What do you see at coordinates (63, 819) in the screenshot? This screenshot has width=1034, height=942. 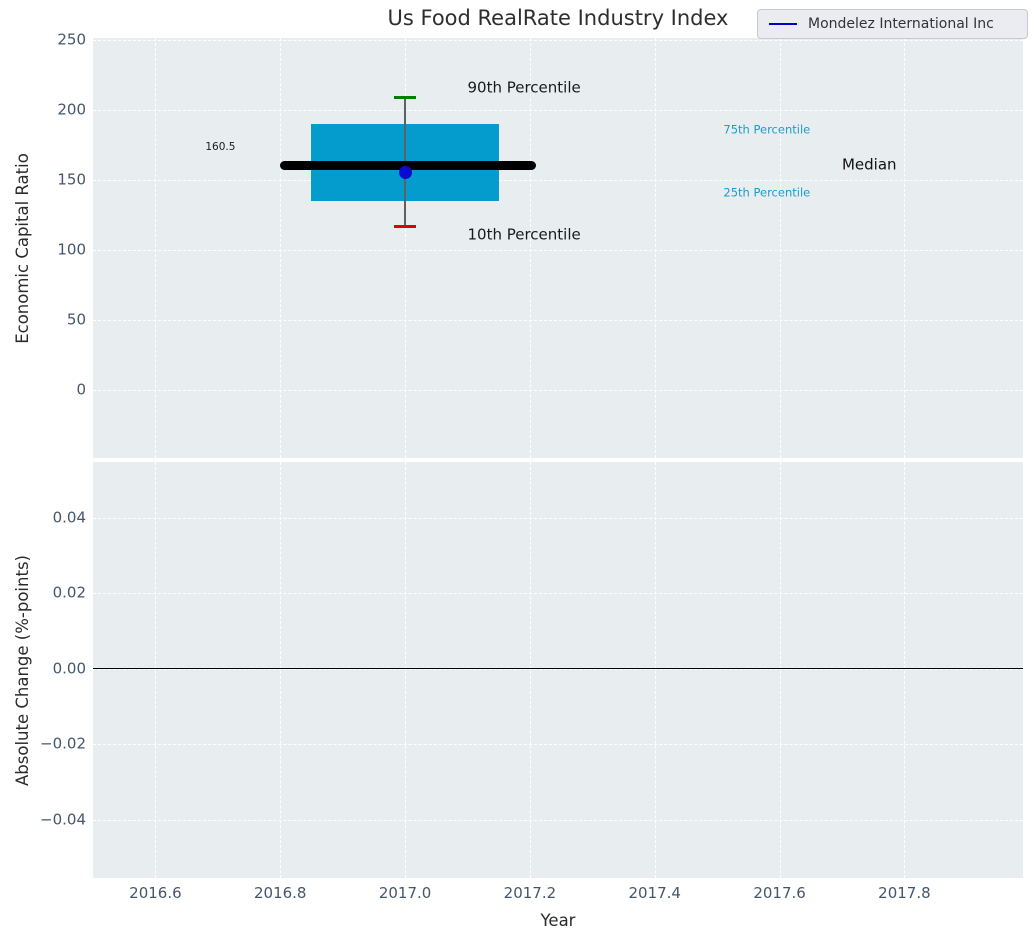 I see `y-tick-label: −0.04` at bounding box center [63, 819].